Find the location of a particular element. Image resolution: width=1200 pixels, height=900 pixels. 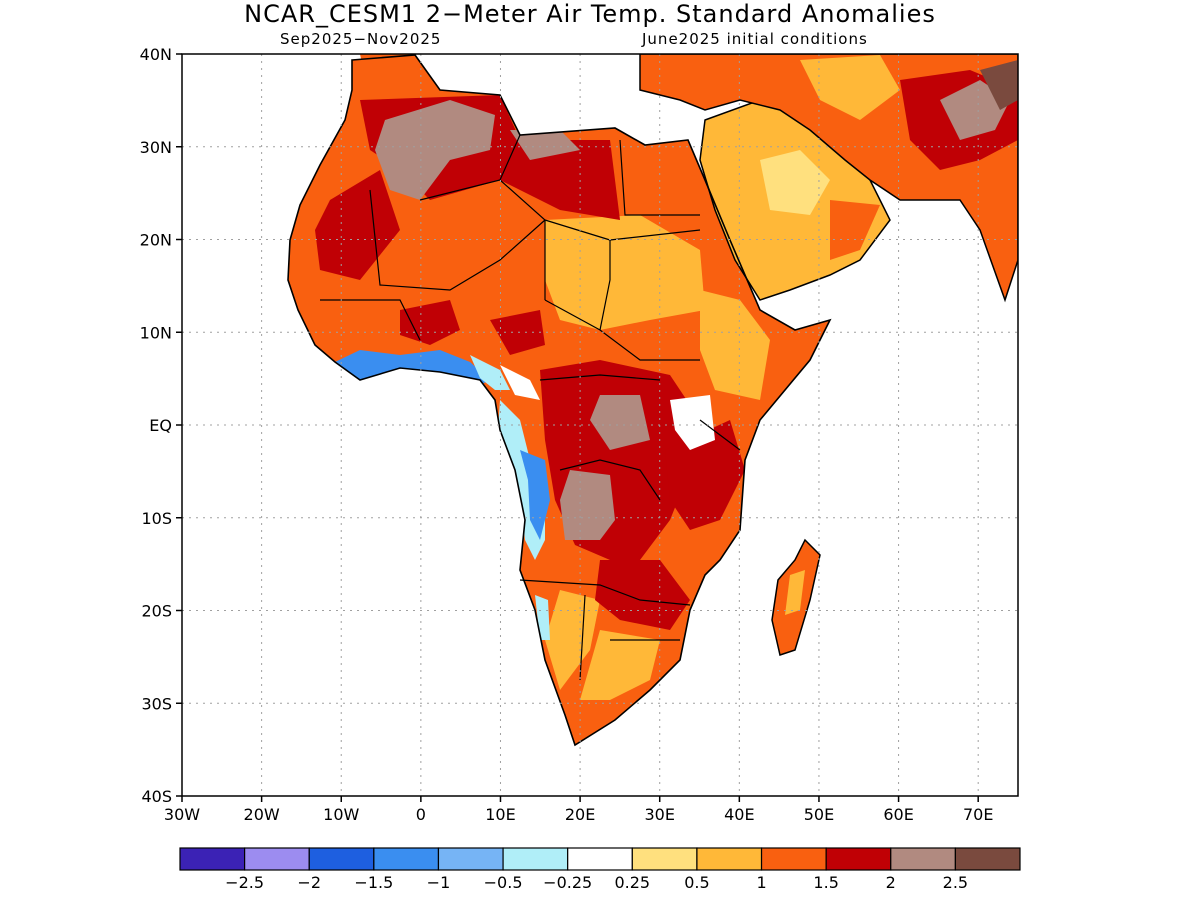

lat-tick-label: 10N is located at coordinates (156, 332).